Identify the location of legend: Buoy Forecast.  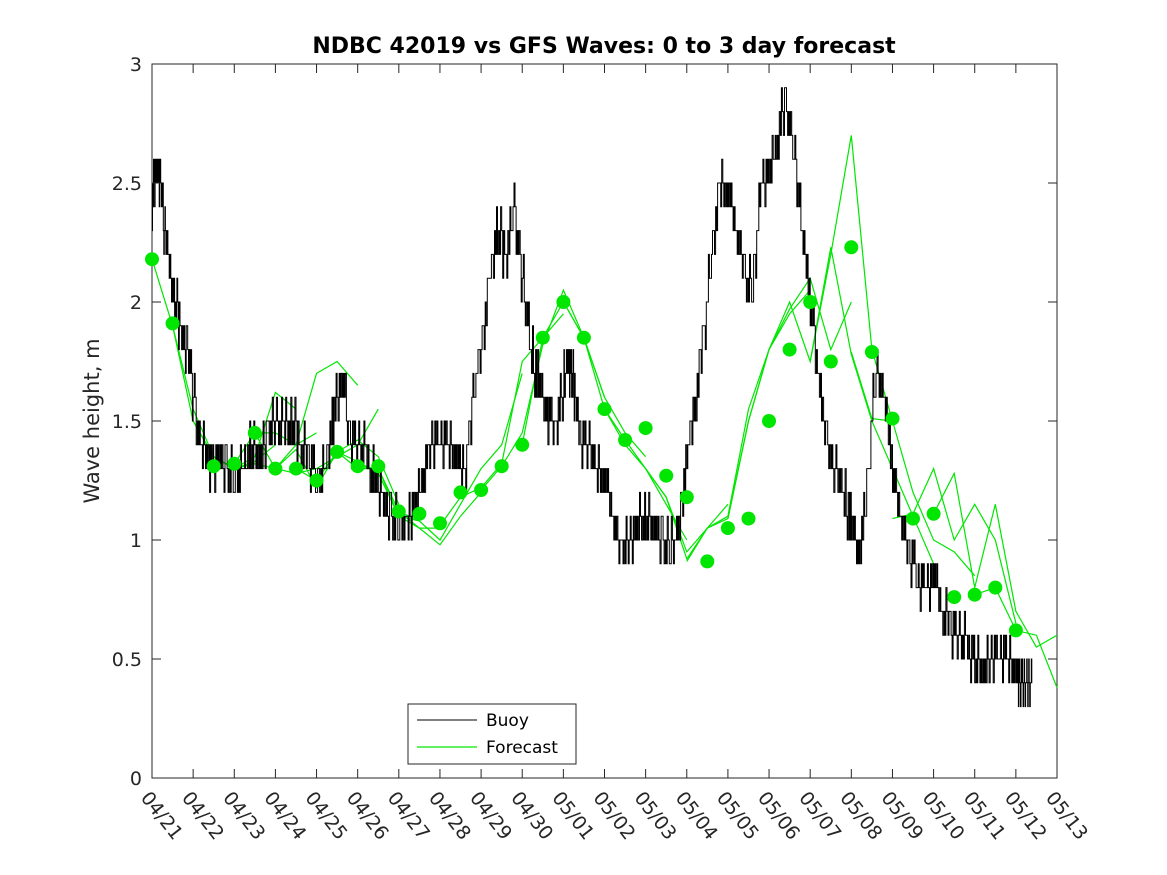
(492, 734).